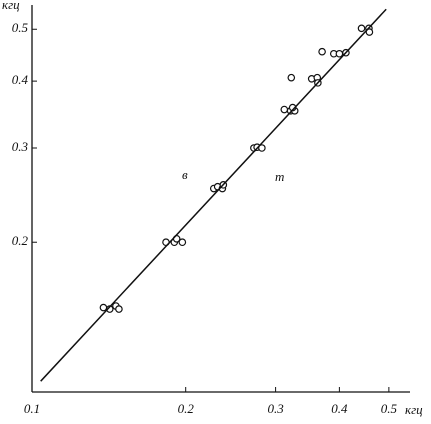  Describe the element at coordinates (20, 79) in the screenshot. I see `y-tick-label: 0.4` at that location.